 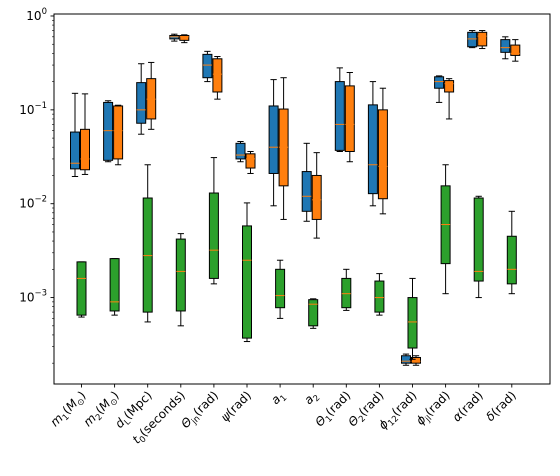 What do you see at coordinates (236, 406) in the screenshot?
I see `x-tick-label-6: ψ(rad)` at bounding box center [236, 406].